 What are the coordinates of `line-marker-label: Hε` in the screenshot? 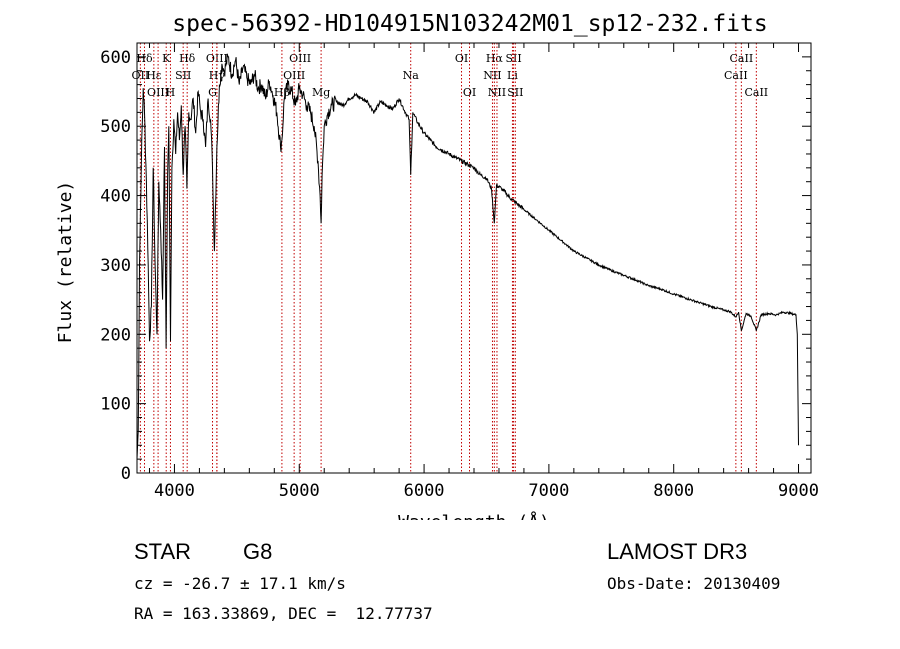 It's located at (154, 75).